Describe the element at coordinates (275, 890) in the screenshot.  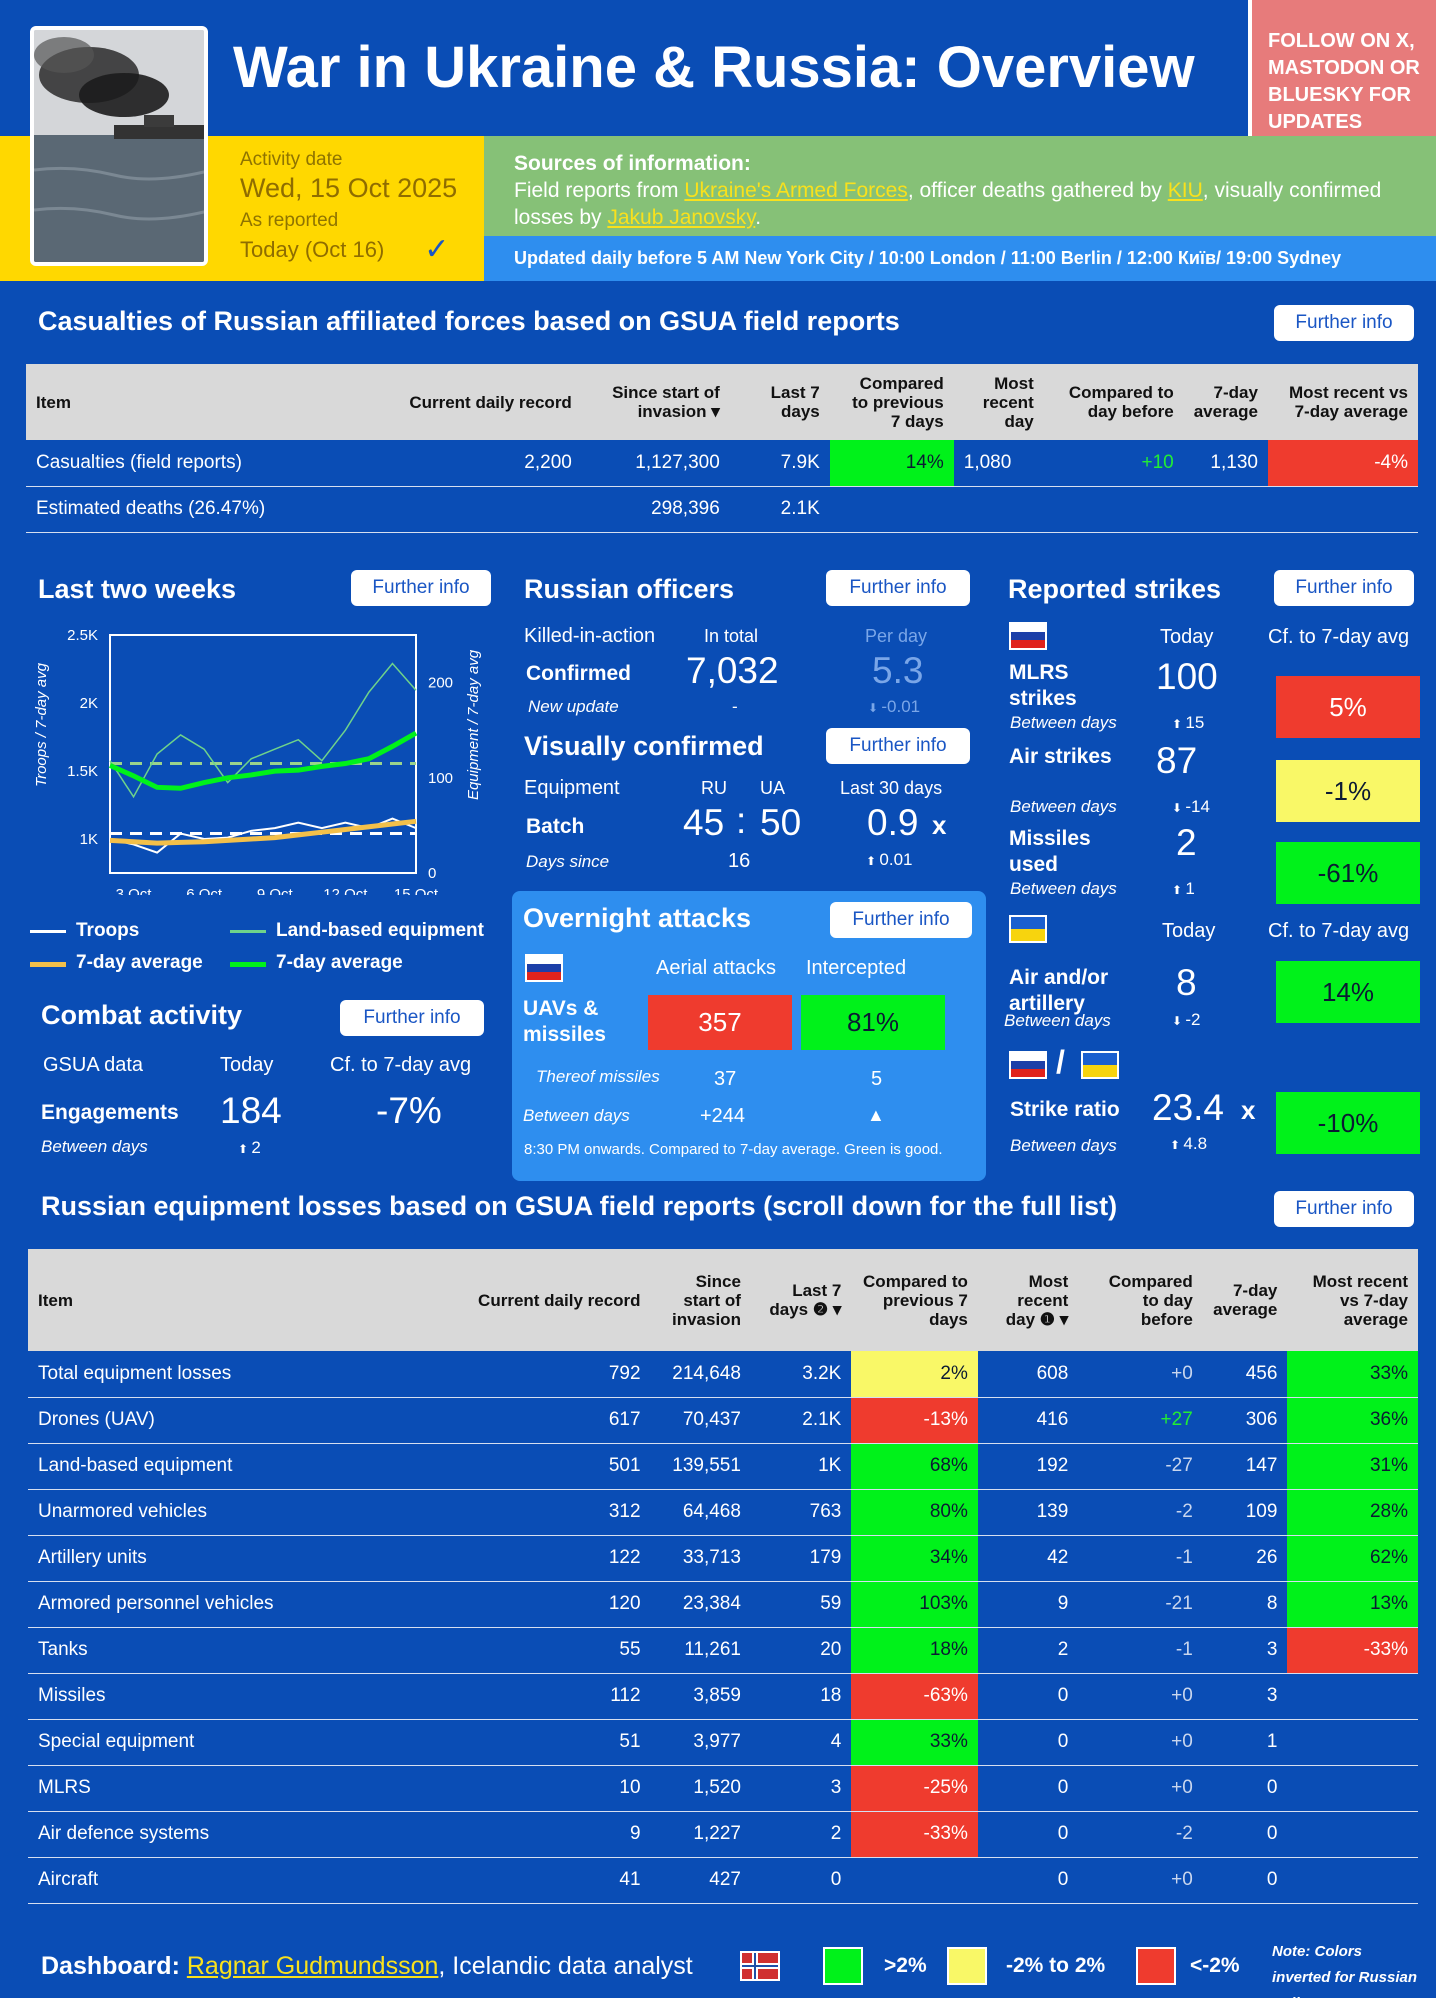
I see `x-tick: 9 Oct` at that location.